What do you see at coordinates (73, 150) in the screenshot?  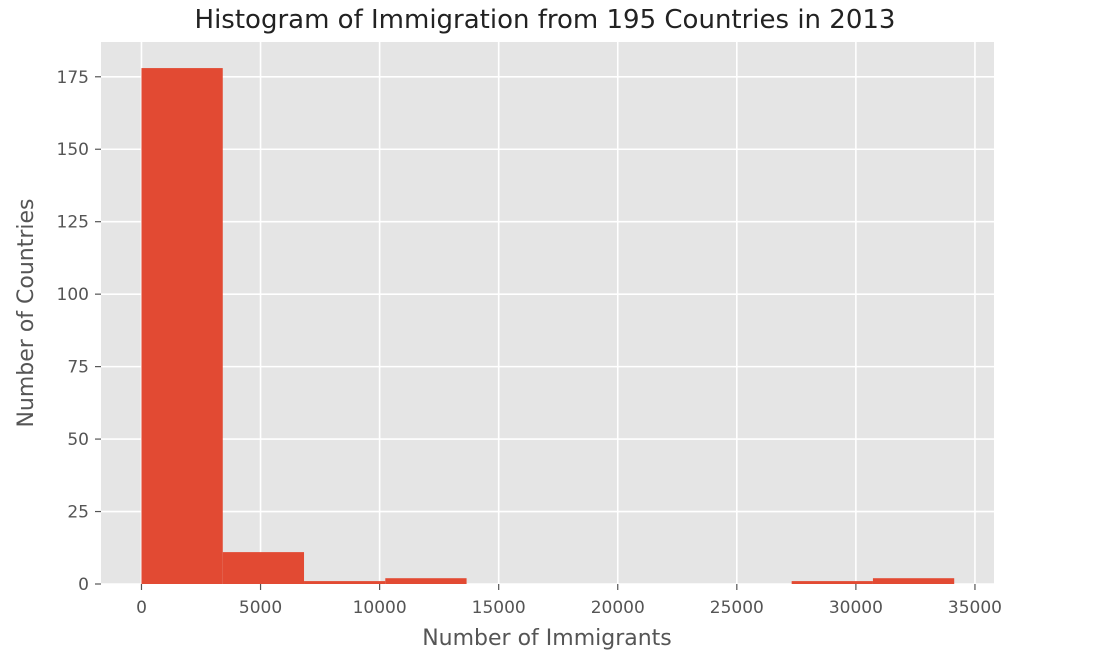 I see `y-tick-label: 150` at bounding box center [73, 150].